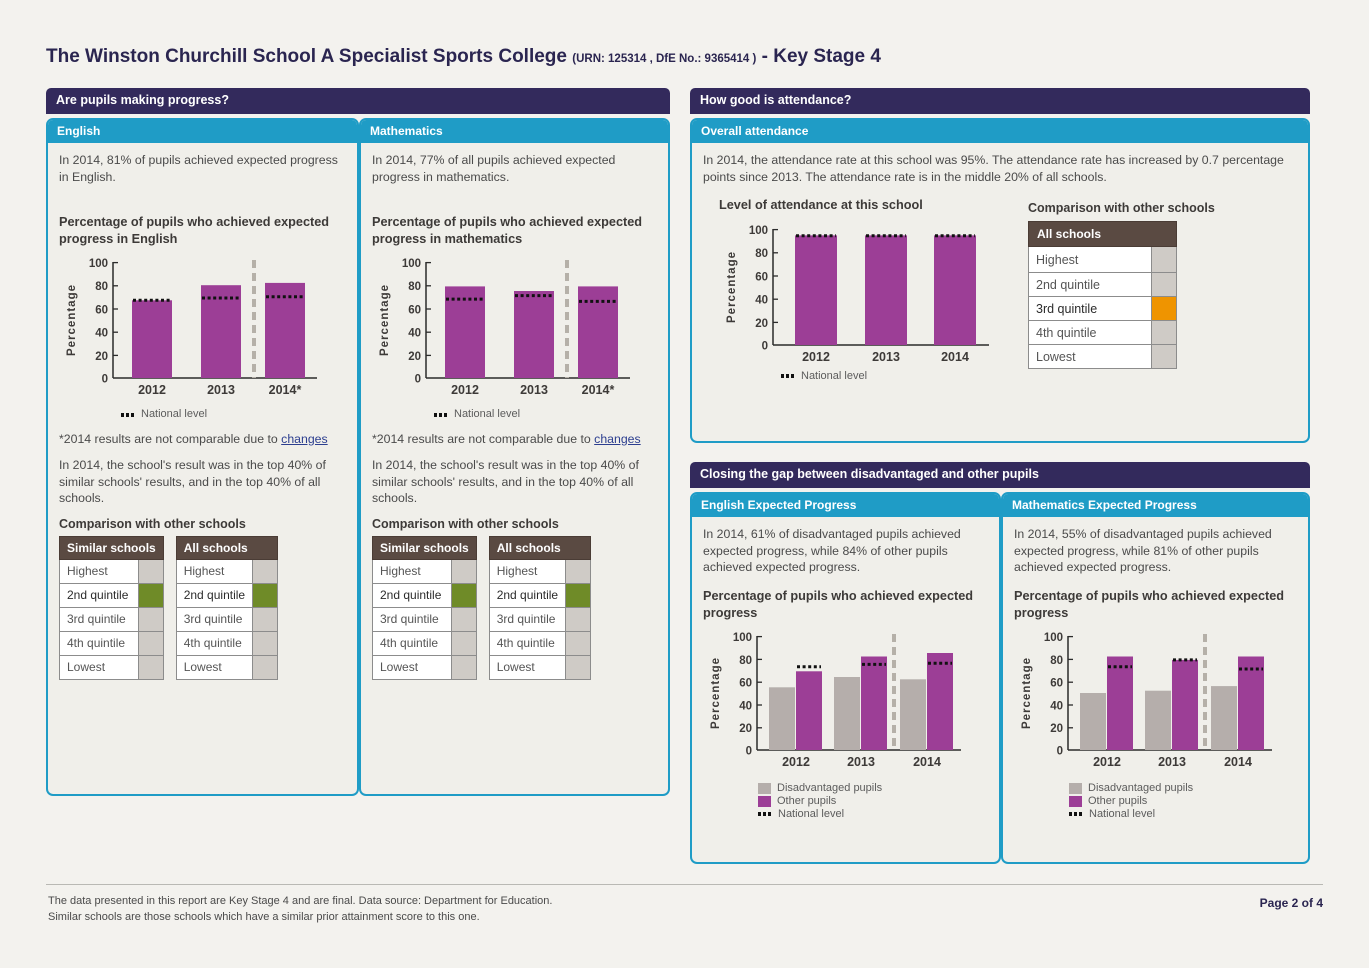 The image size is (1369, 968). I want to click on section-progress-header: Are pupils making progress?, so click(358, 101).